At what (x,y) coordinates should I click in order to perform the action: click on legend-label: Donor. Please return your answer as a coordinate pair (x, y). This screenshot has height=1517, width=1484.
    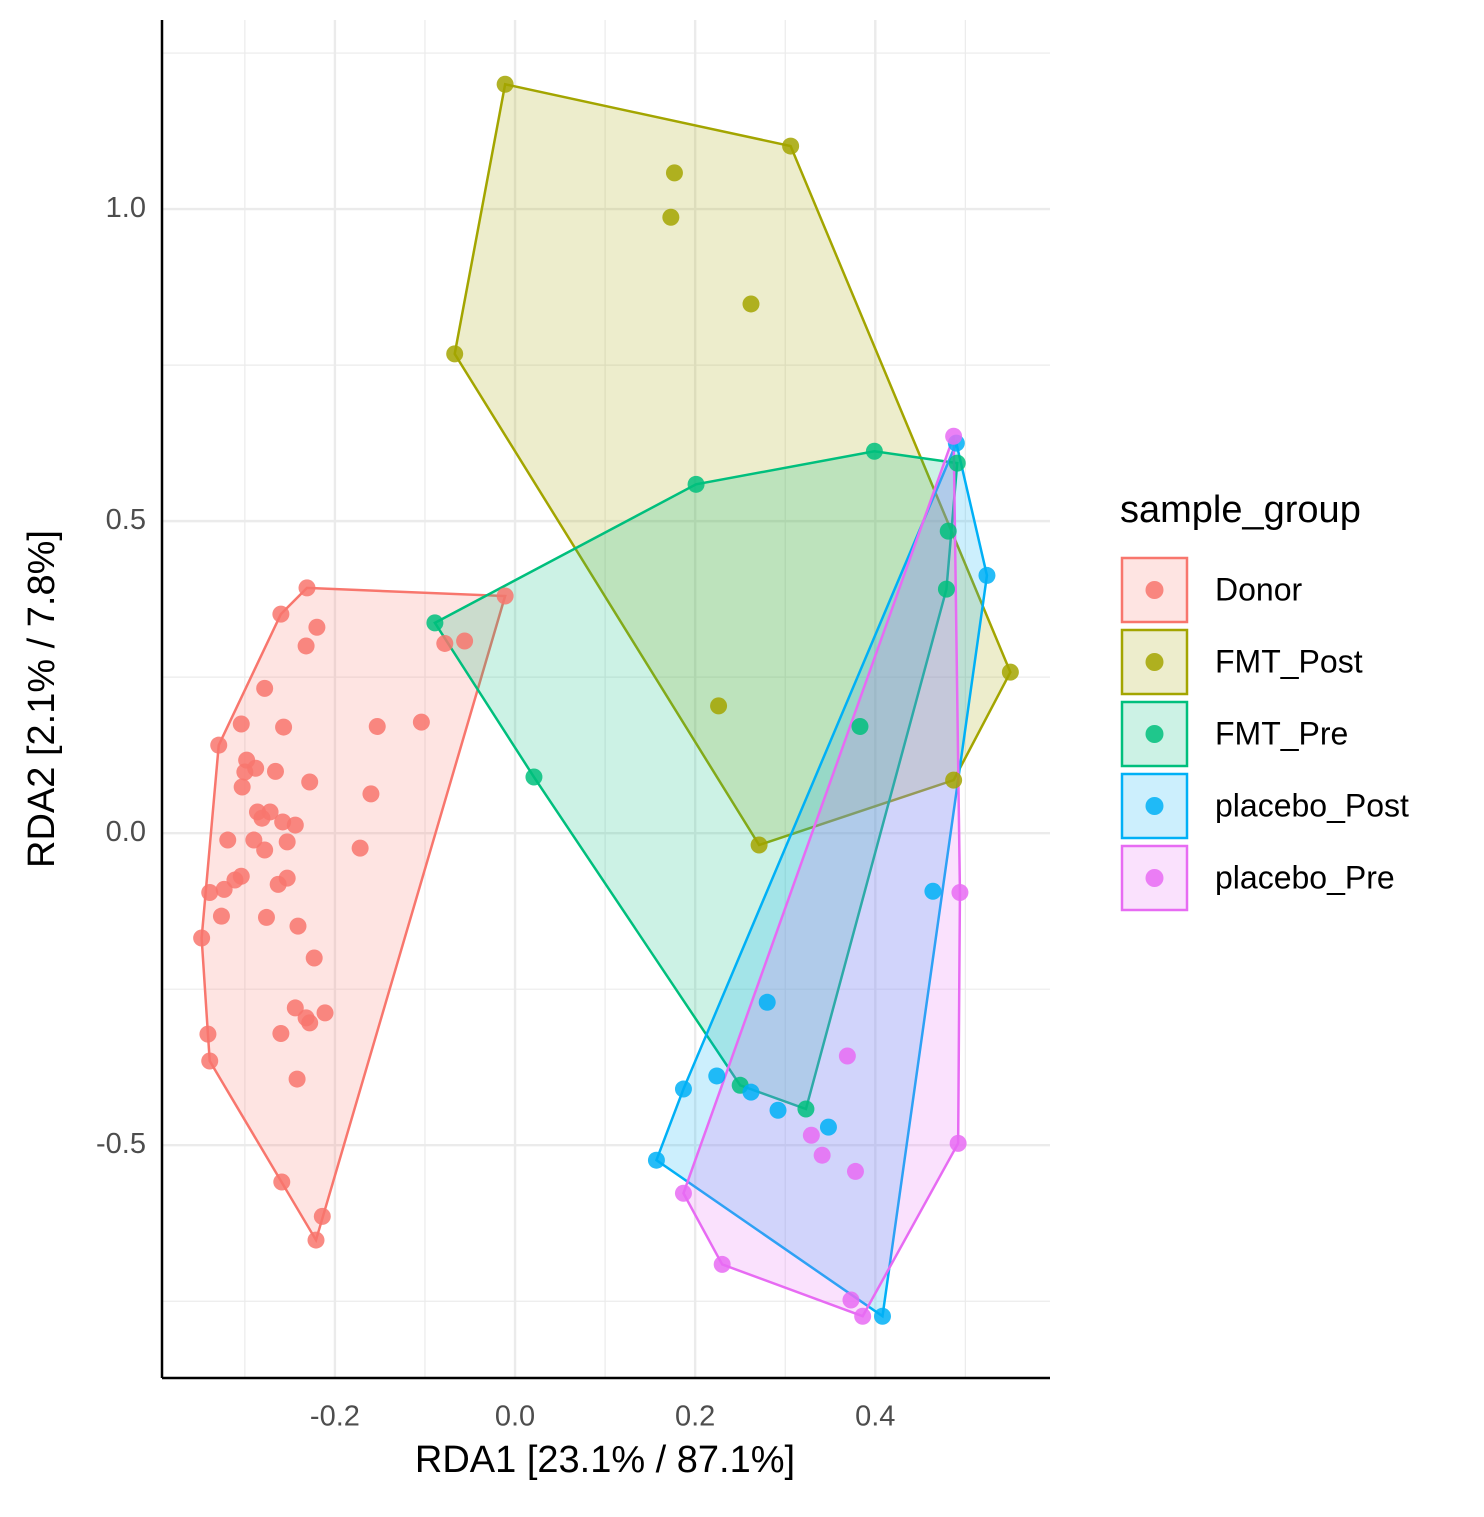
    Looking at the image, I should click on (1259, 589).